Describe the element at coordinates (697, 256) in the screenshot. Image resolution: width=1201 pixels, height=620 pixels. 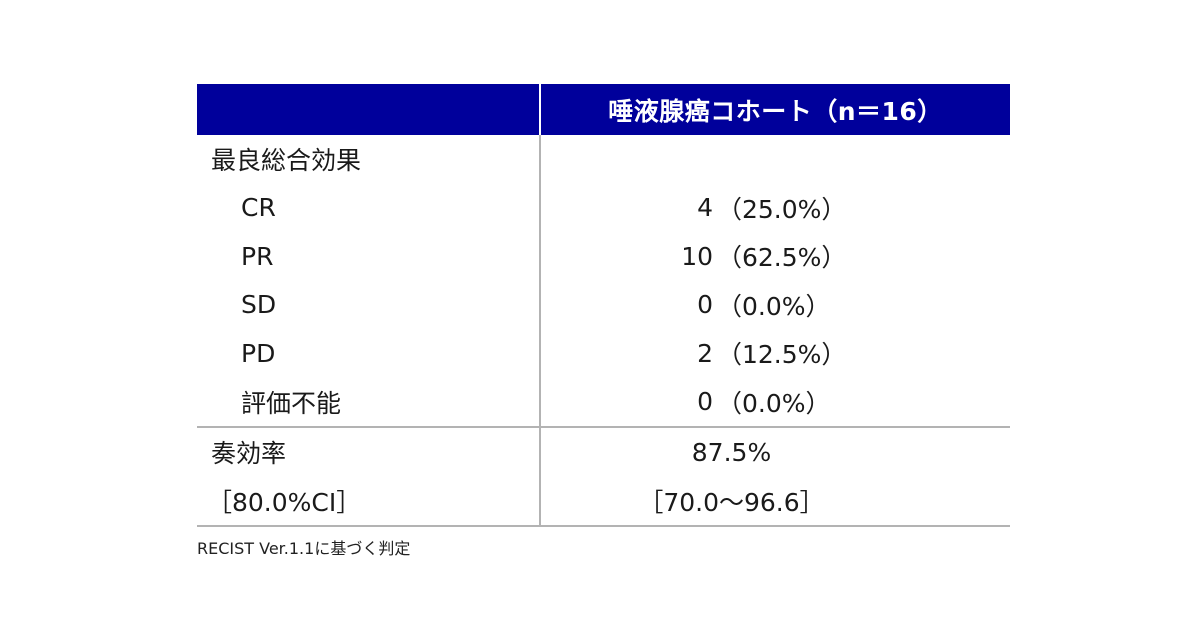
I see `count-pr: 10` at that location.